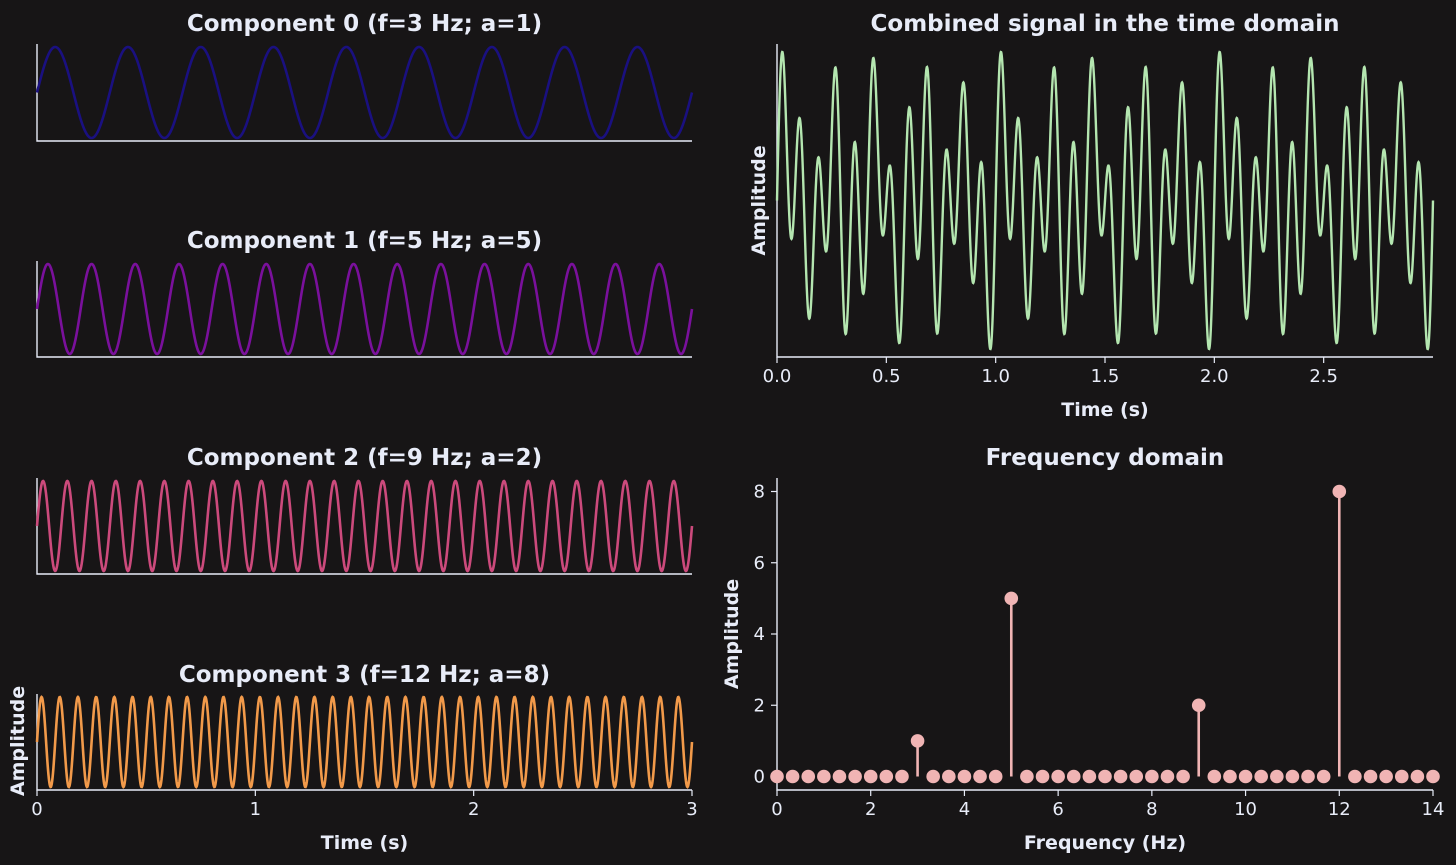  Describe the element at coordinates (995, 376) in the screenshot. I see `combined-xtick-label: 1.0` at that location.